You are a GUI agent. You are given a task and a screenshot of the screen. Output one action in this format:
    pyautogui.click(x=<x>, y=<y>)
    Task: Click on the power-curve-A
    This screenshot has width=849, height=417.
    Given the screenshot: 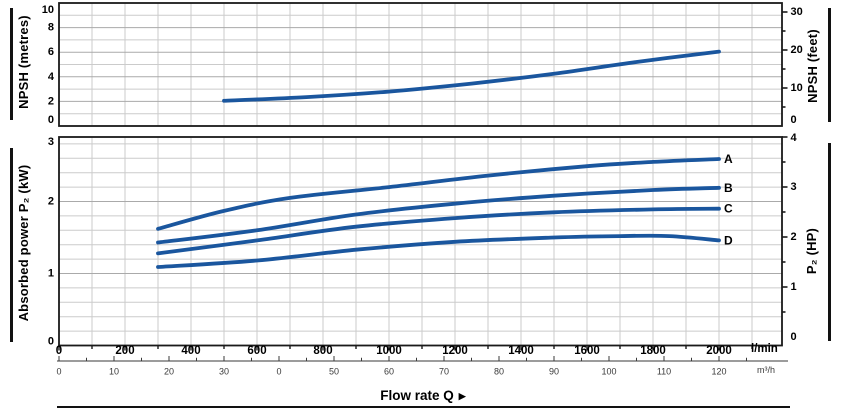 What is the action you would take?
    pyautogui.click(x=438, y=194)
    